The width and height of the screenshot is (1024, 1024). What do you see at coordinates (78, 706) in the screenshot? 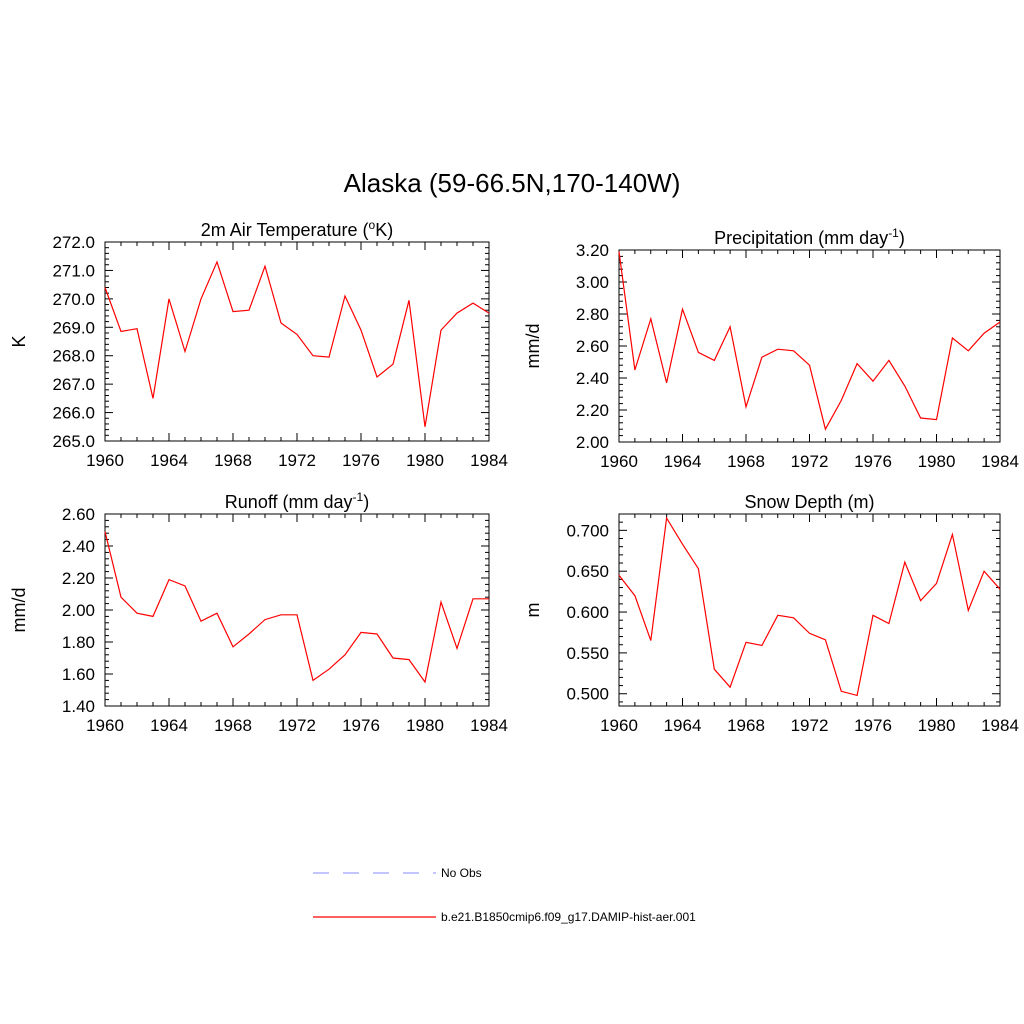
I see `y-tick-label: 1.40` at bounding box center [78, 706].